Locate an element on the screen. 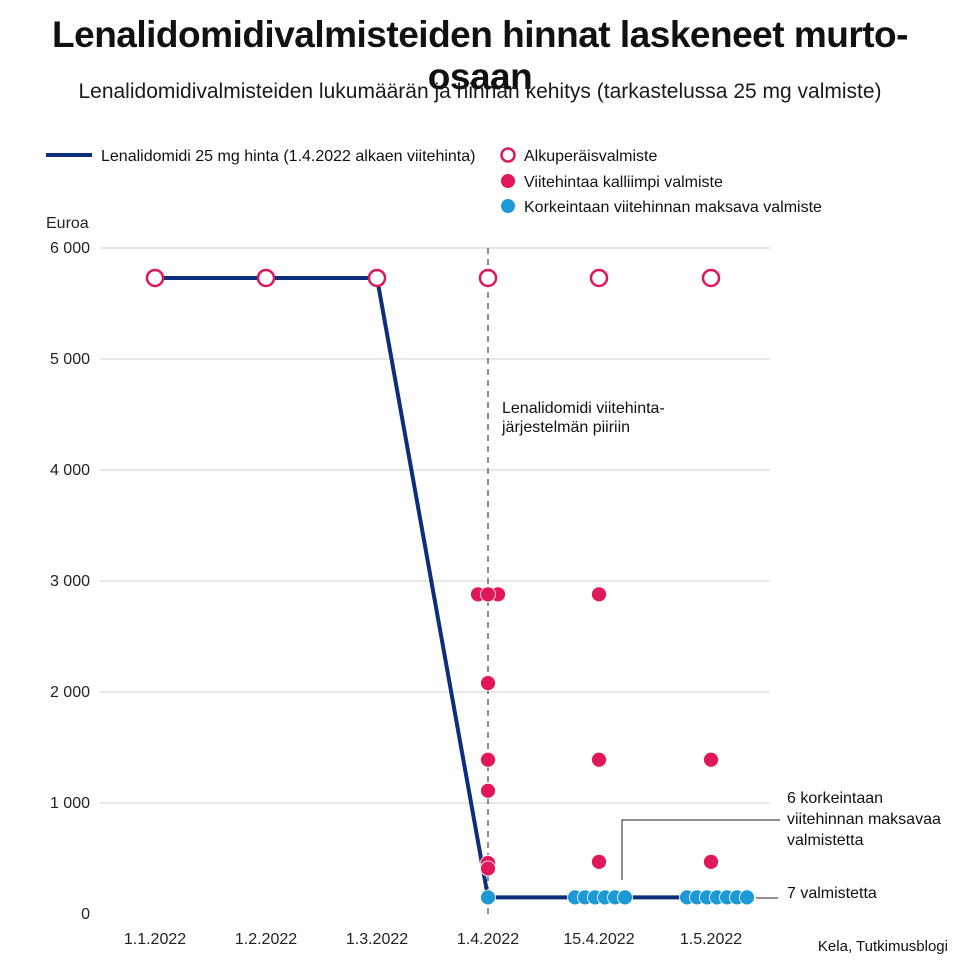 The image size is (960, 978). legend-label-original: Alkuperäisvalmiste is located at coordinates (590, 156).